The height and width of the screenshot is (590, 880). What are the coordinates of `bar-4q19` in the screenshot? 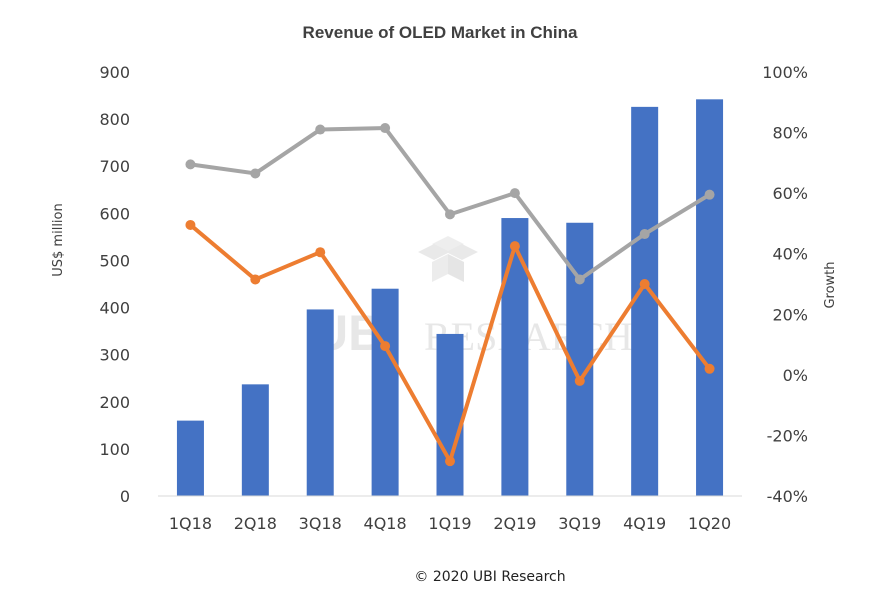 It's located at (645, 301).